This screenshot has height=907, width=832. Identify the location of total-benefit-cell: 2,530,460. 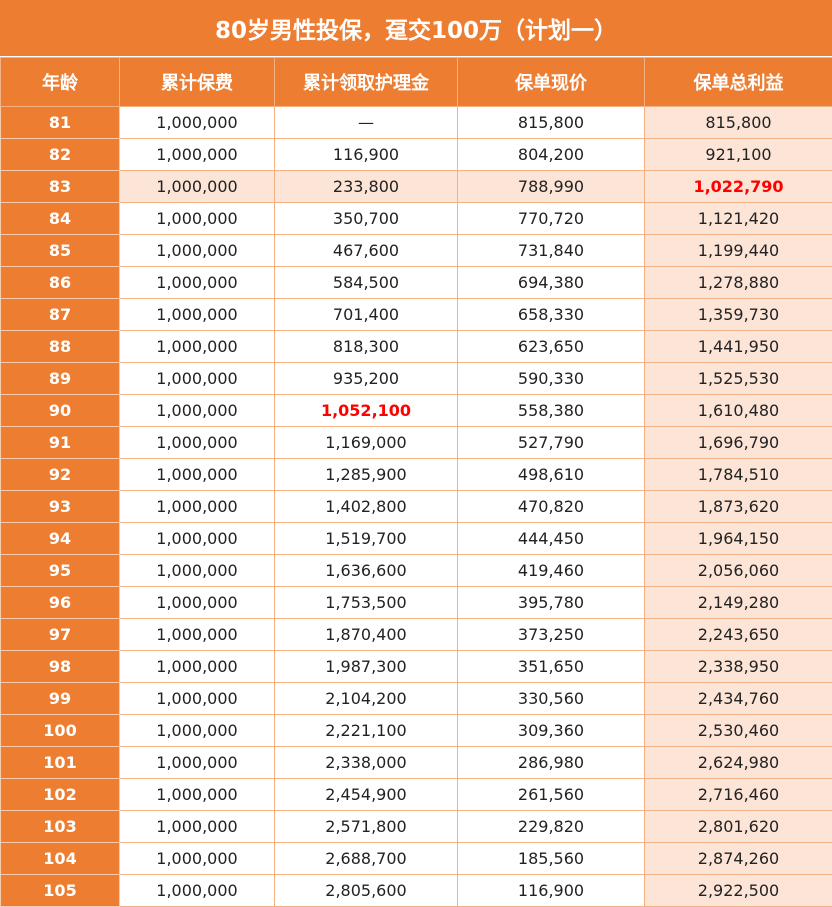
(738, 730).